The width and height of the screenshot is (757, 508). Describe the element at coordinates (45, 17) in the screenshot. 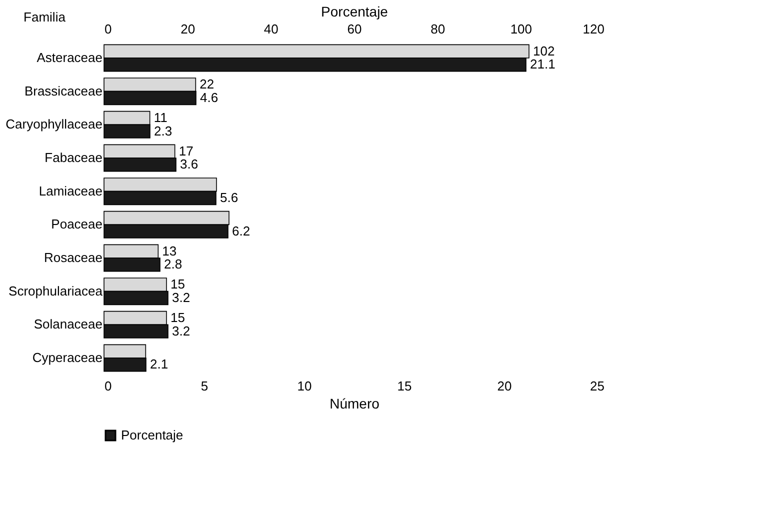

I see `y-axis-title: Familia` at that location.